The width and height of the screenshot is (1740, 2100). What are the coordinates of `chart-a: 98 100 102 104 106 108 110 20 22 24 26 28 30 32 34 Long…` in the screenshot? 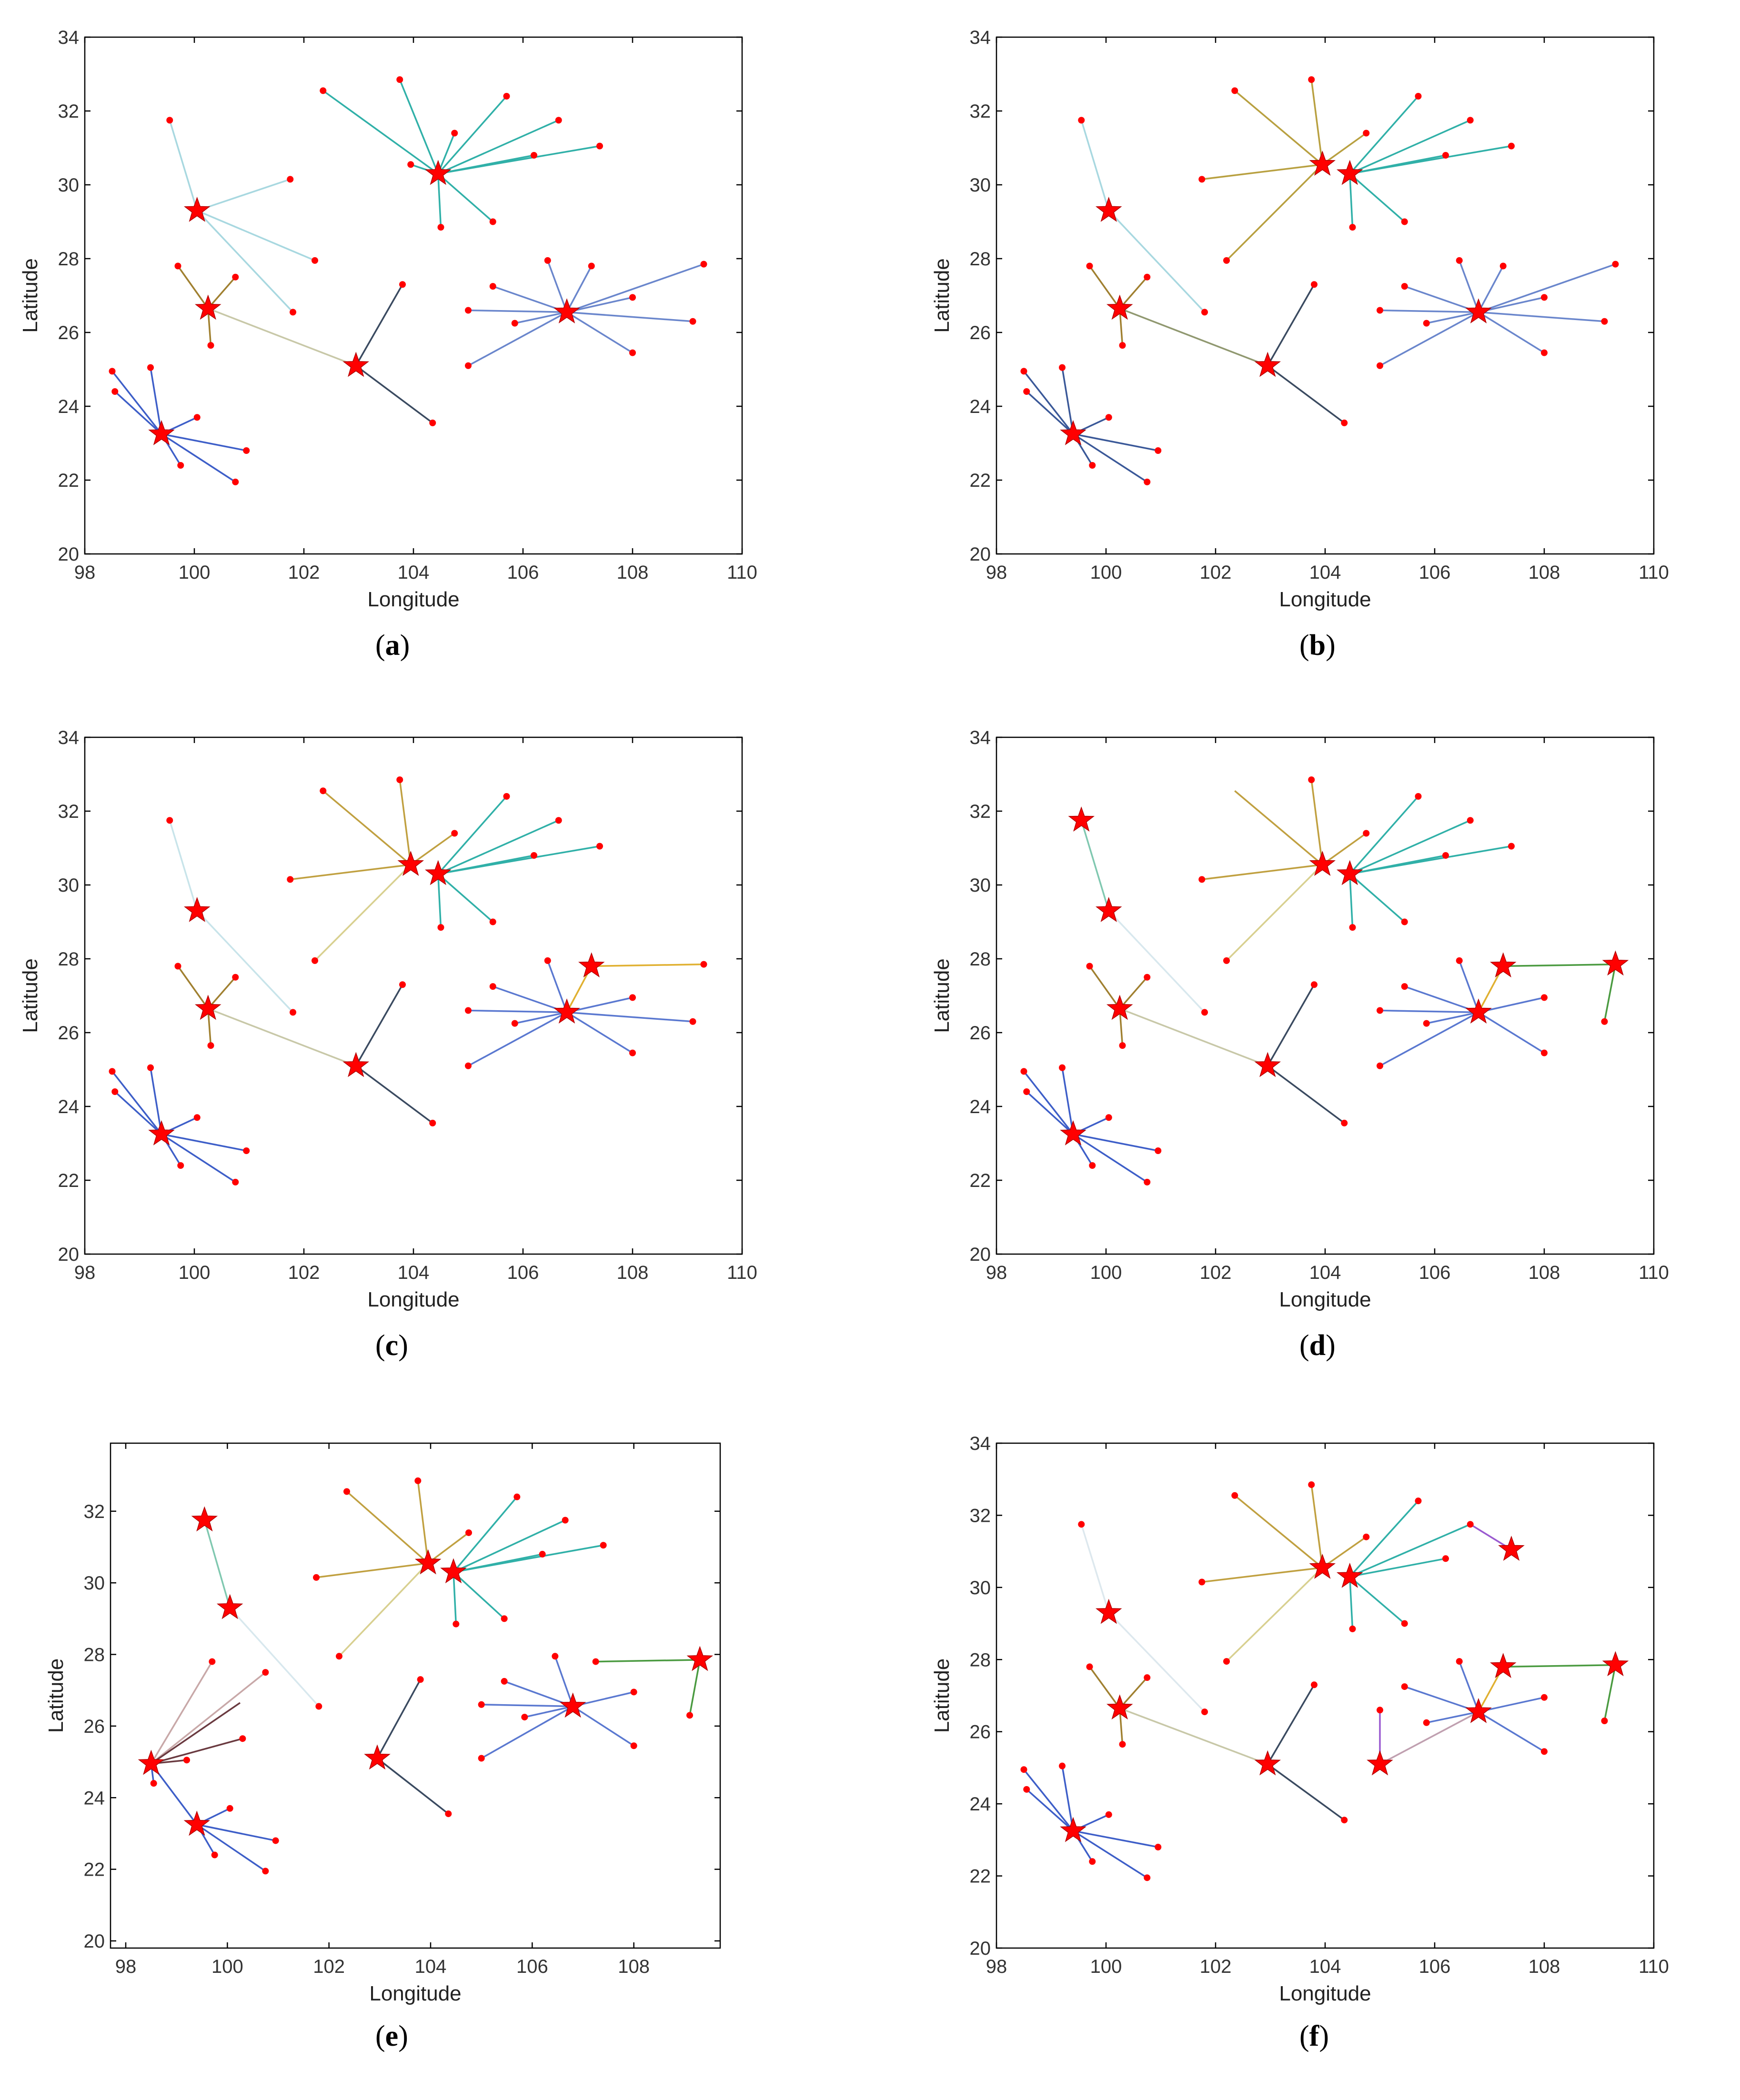 It's located at (388, 319).